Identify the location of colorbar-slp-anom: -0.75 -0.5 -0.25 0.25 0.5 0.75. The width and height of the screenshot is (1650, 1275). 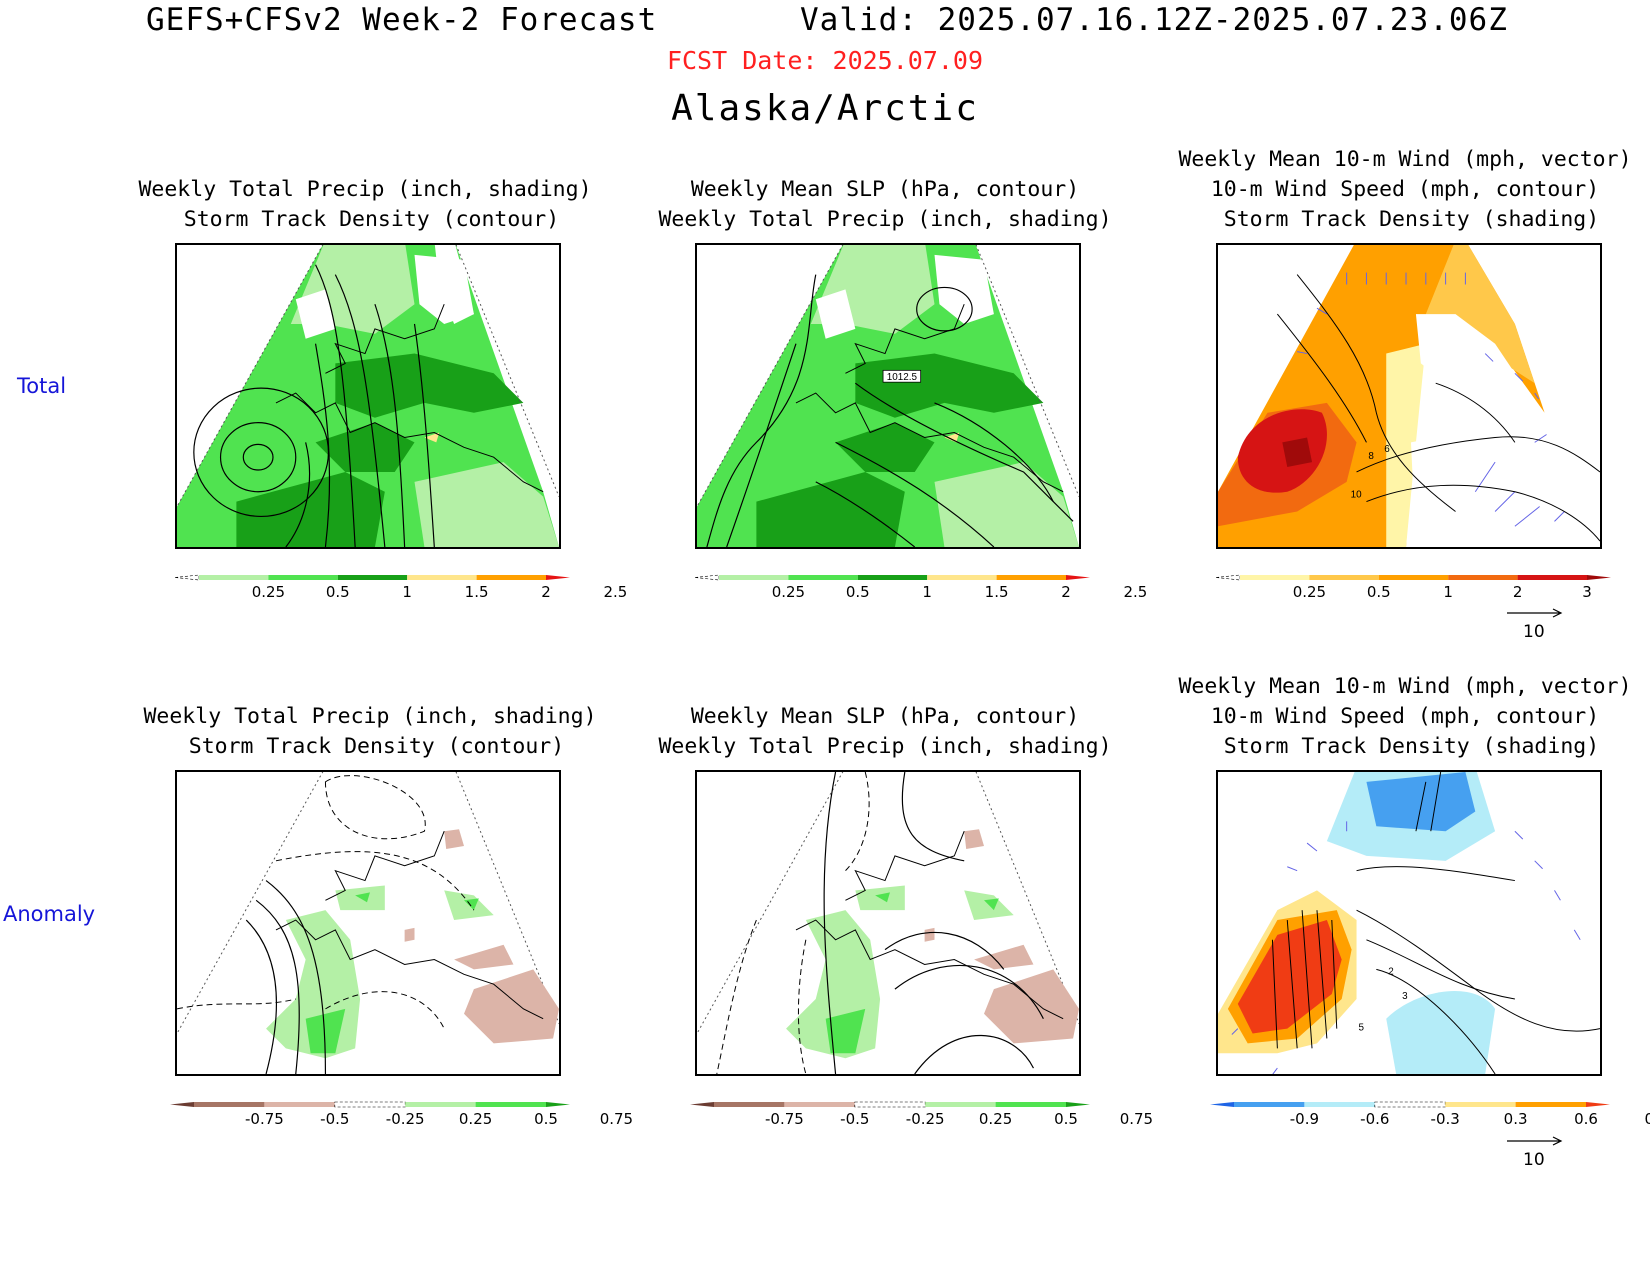
(921, 1115).